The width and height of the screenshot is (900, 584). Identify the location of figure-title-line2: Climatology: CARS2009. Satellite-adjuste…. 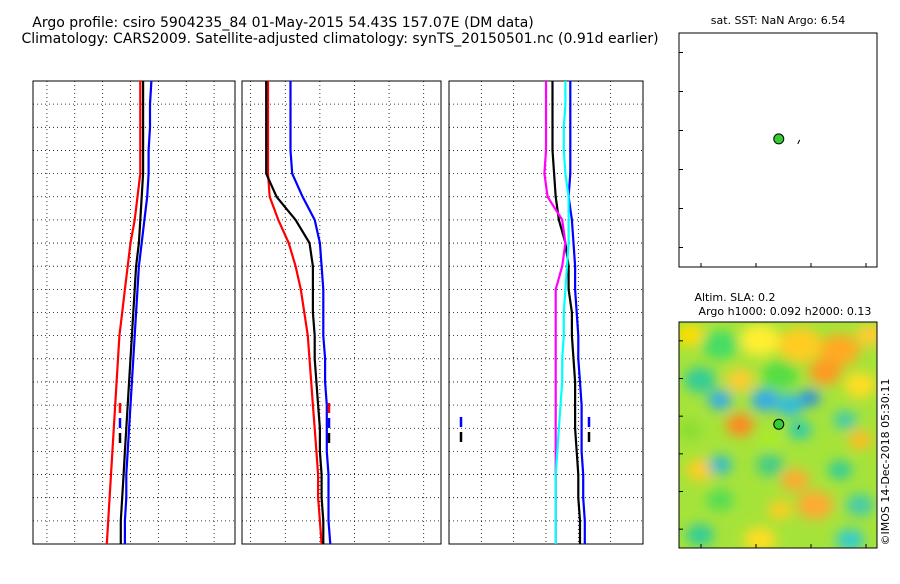
(339, 39).